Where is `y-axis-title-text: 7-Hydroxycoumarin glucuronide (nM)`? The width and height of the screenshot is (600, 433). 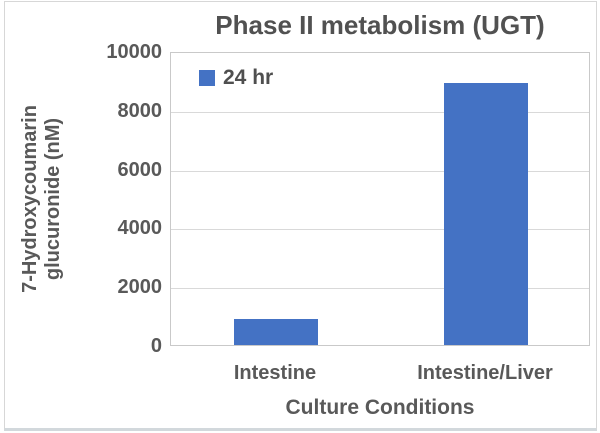 y-axis-title-text: 7-Hydroxycoumarin glucuronide (nM) is located at coordinates (42, 199).